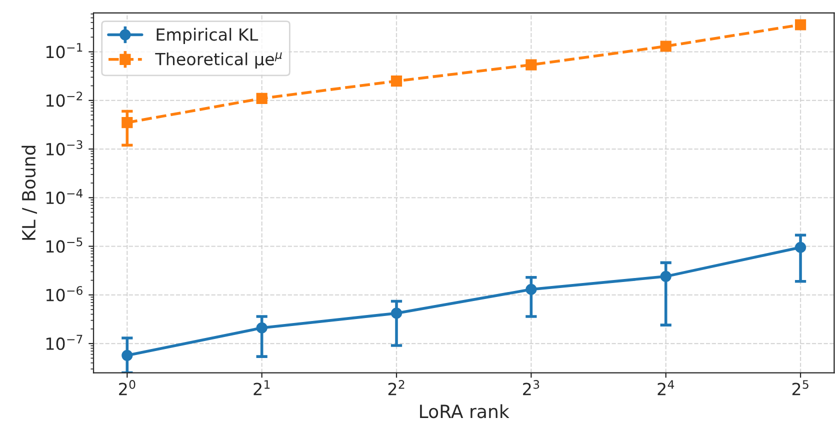 This screenshot has width=835, height=431. Describe the element at coordinates (218, 60) in the screenshot. I see `legend-label: Theoretical μe$^{μ}$` at that location.